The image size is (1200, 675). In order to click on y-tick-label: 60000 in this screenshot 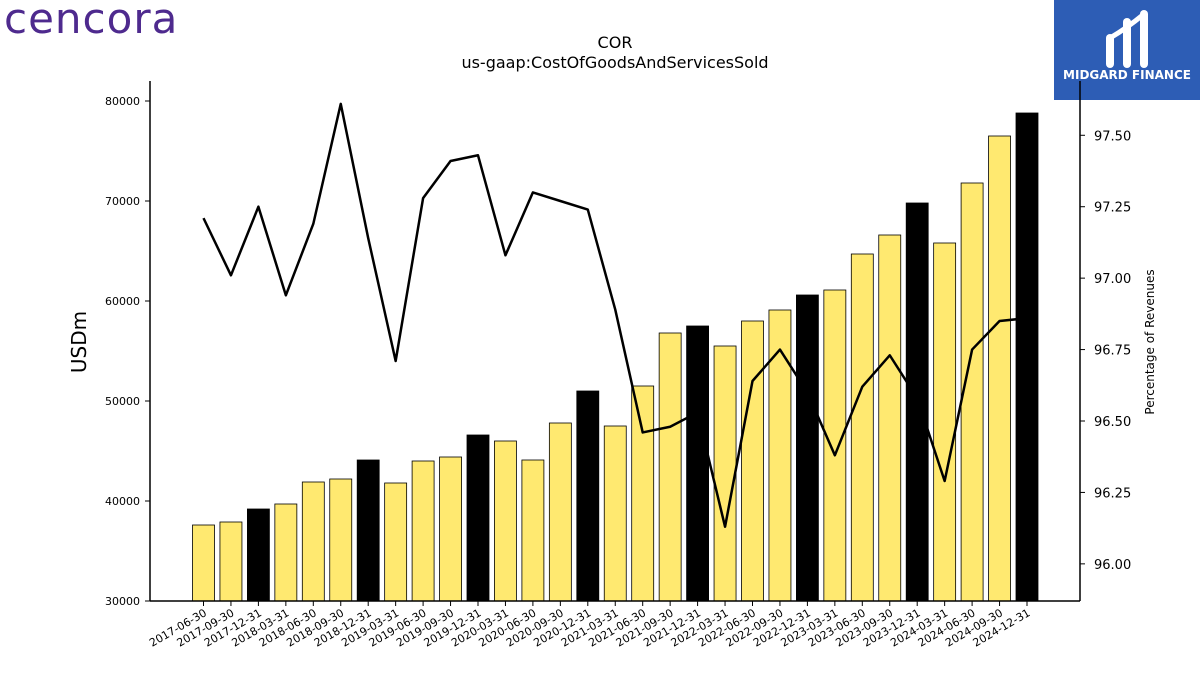, I will do `click(122, 301)`.